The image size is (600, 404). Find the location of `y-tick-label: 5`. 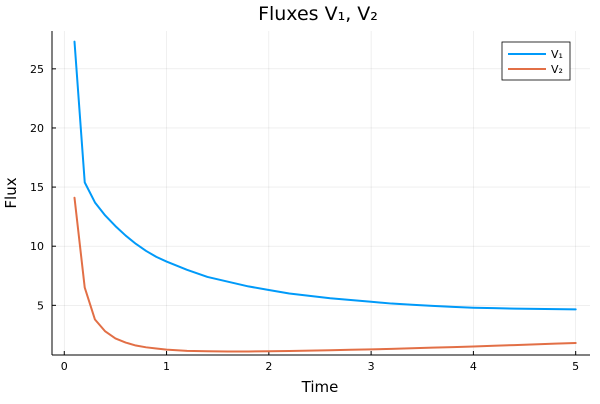

y-tick-label: 5 is located at coordinates (40, 305).